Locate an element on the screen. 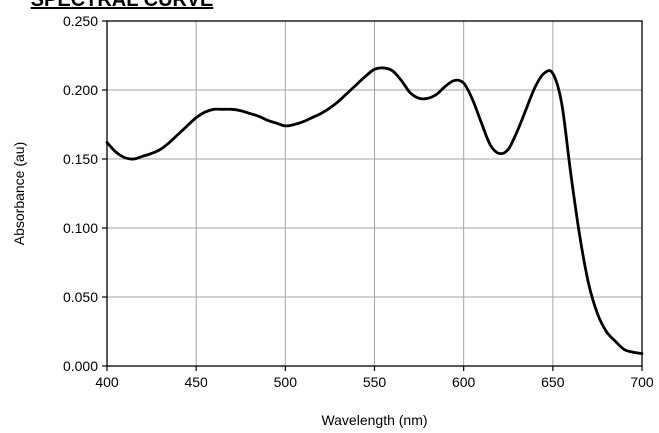  y-tick-label: 0.100 is located at coordinates (80, 228).